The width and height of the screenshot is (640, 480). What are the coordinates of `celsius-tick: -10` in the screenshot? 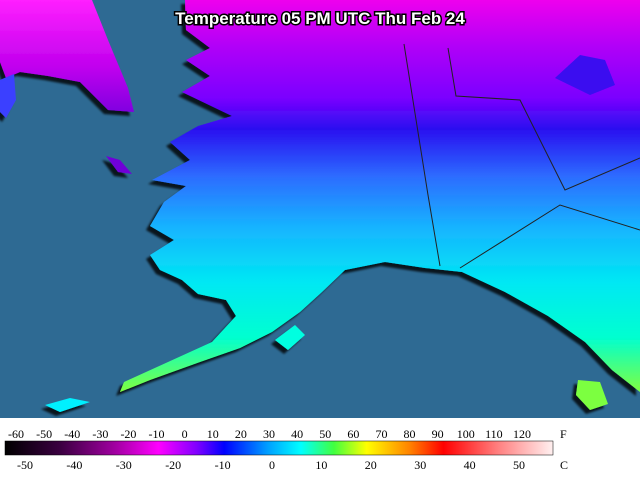 It's located at (223, 465).